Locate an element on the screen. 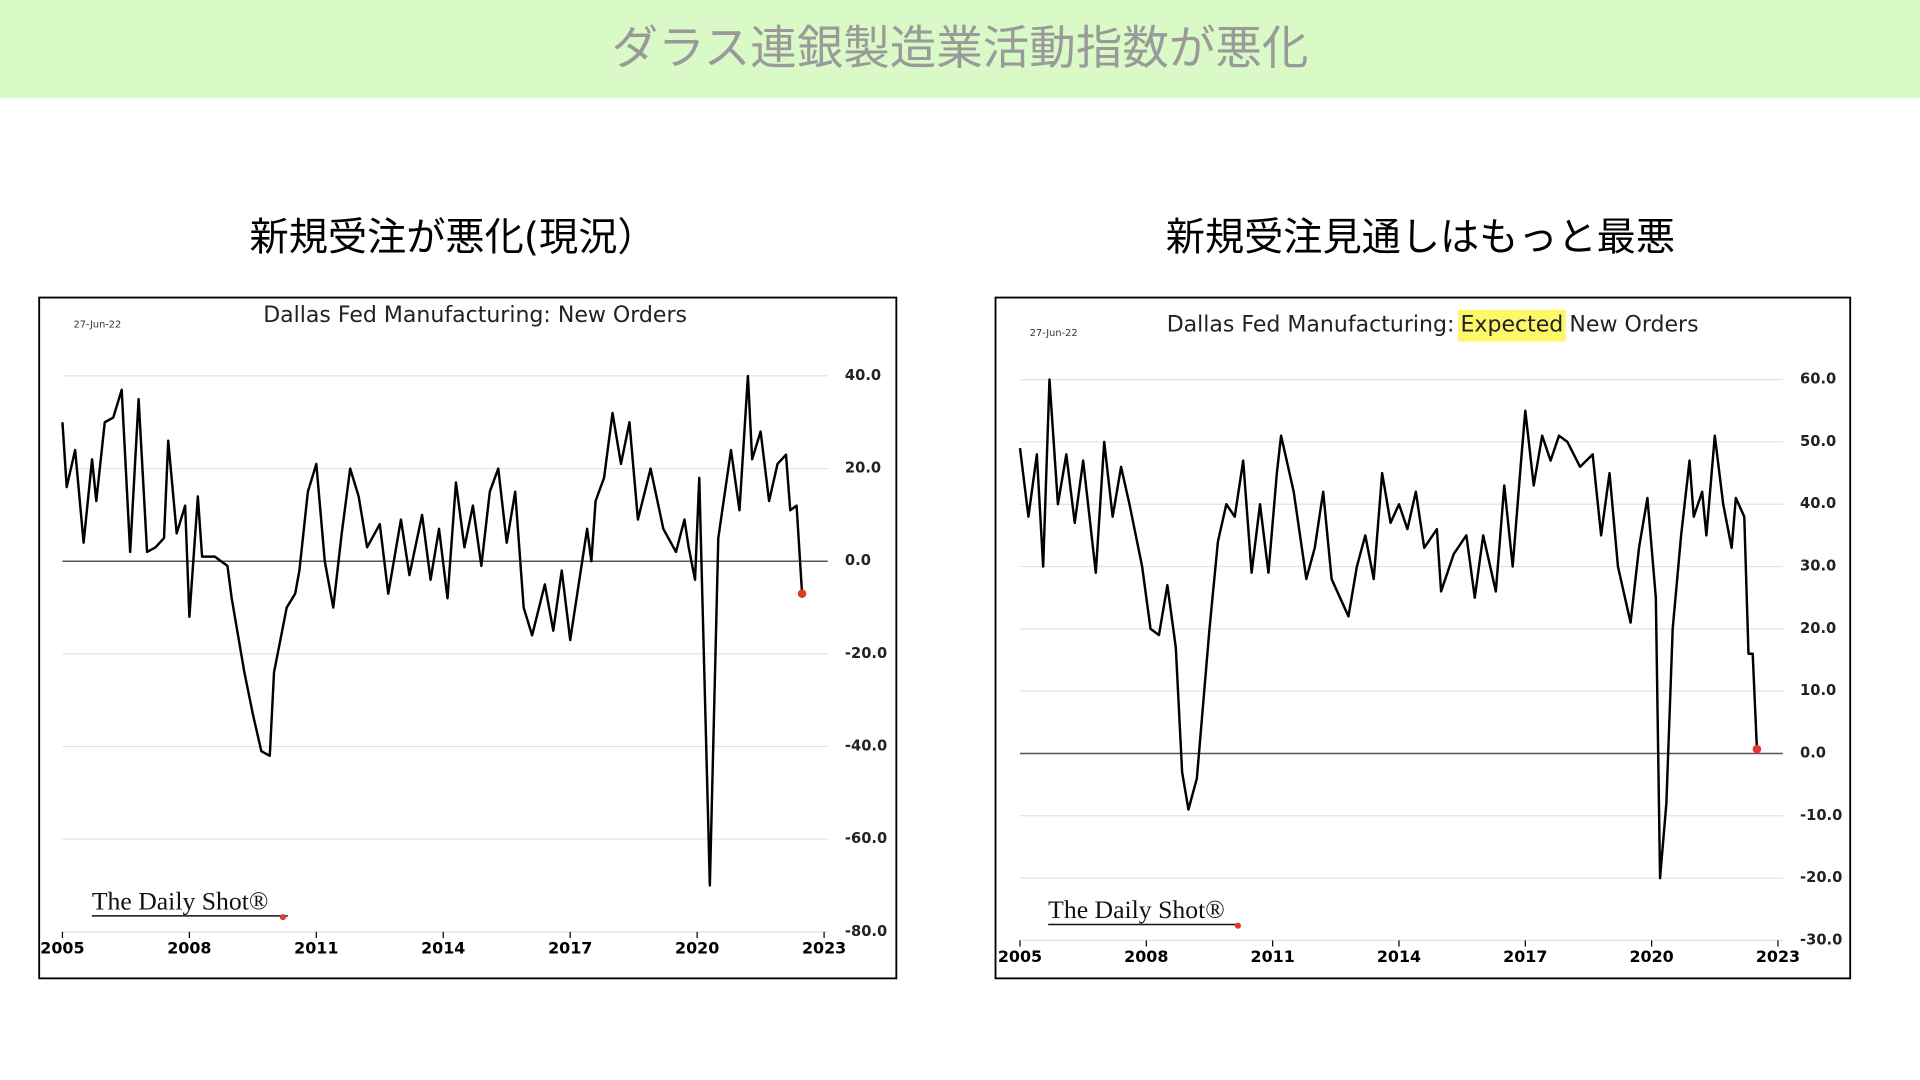 The height and width of the screenshot is (1080, 1920). y-tick-label: 60.0 is located at coordinates (1818, 379).